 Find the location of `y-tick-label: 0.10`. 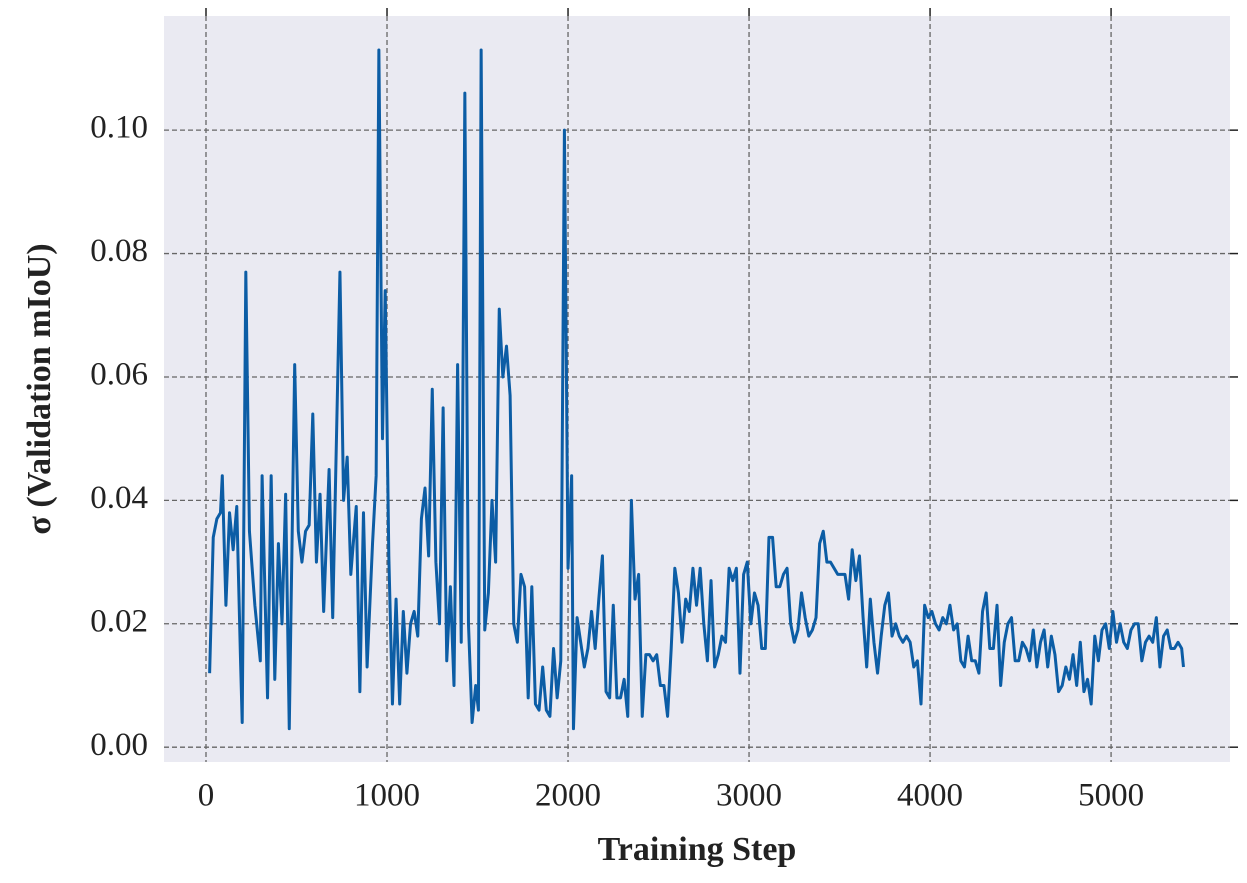

y-tick-label: 0.10 is located at coordinates (119, 128).